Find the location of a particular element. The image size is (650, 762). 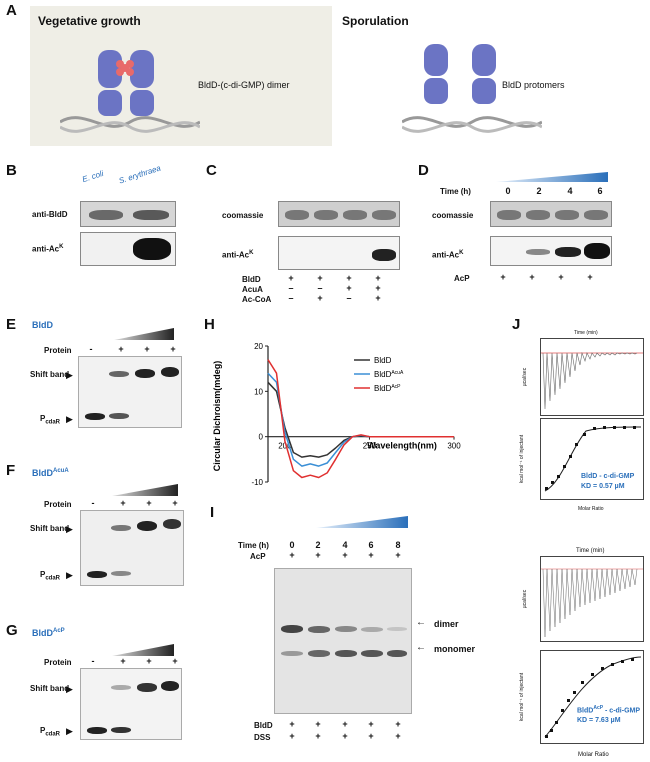

panel-b-row-ack: anti-AcK is located at coordinates (48, 249).